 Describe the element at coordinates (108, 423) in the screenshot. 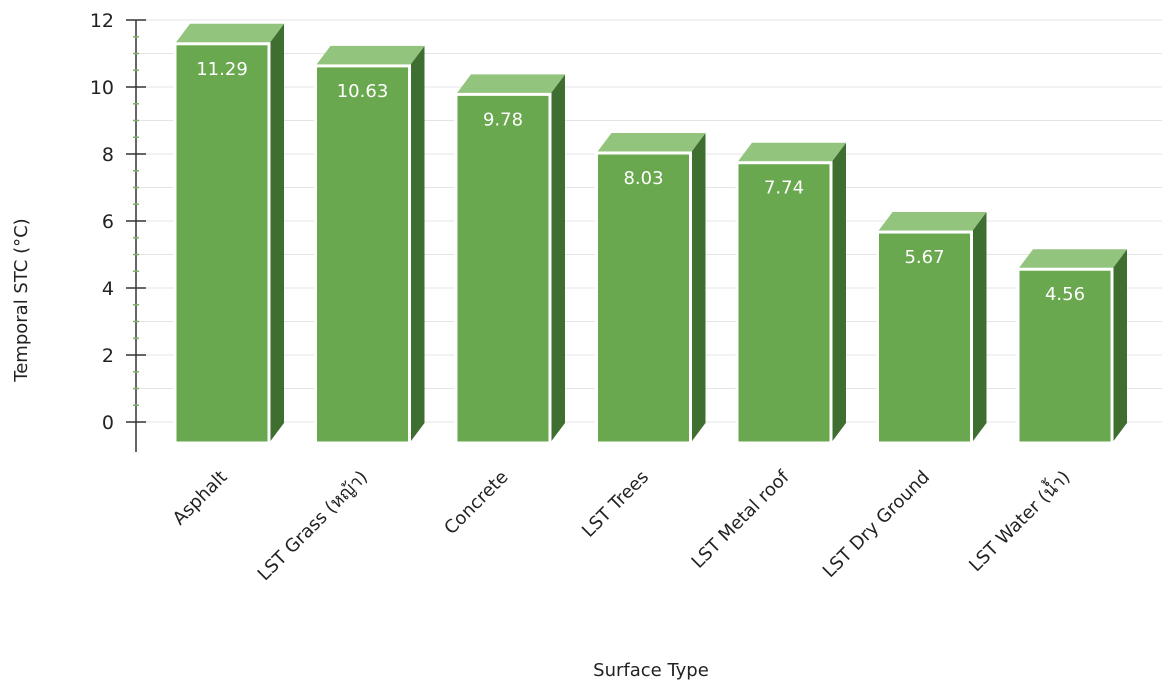

I see `y-tick-label: 0` at that location.